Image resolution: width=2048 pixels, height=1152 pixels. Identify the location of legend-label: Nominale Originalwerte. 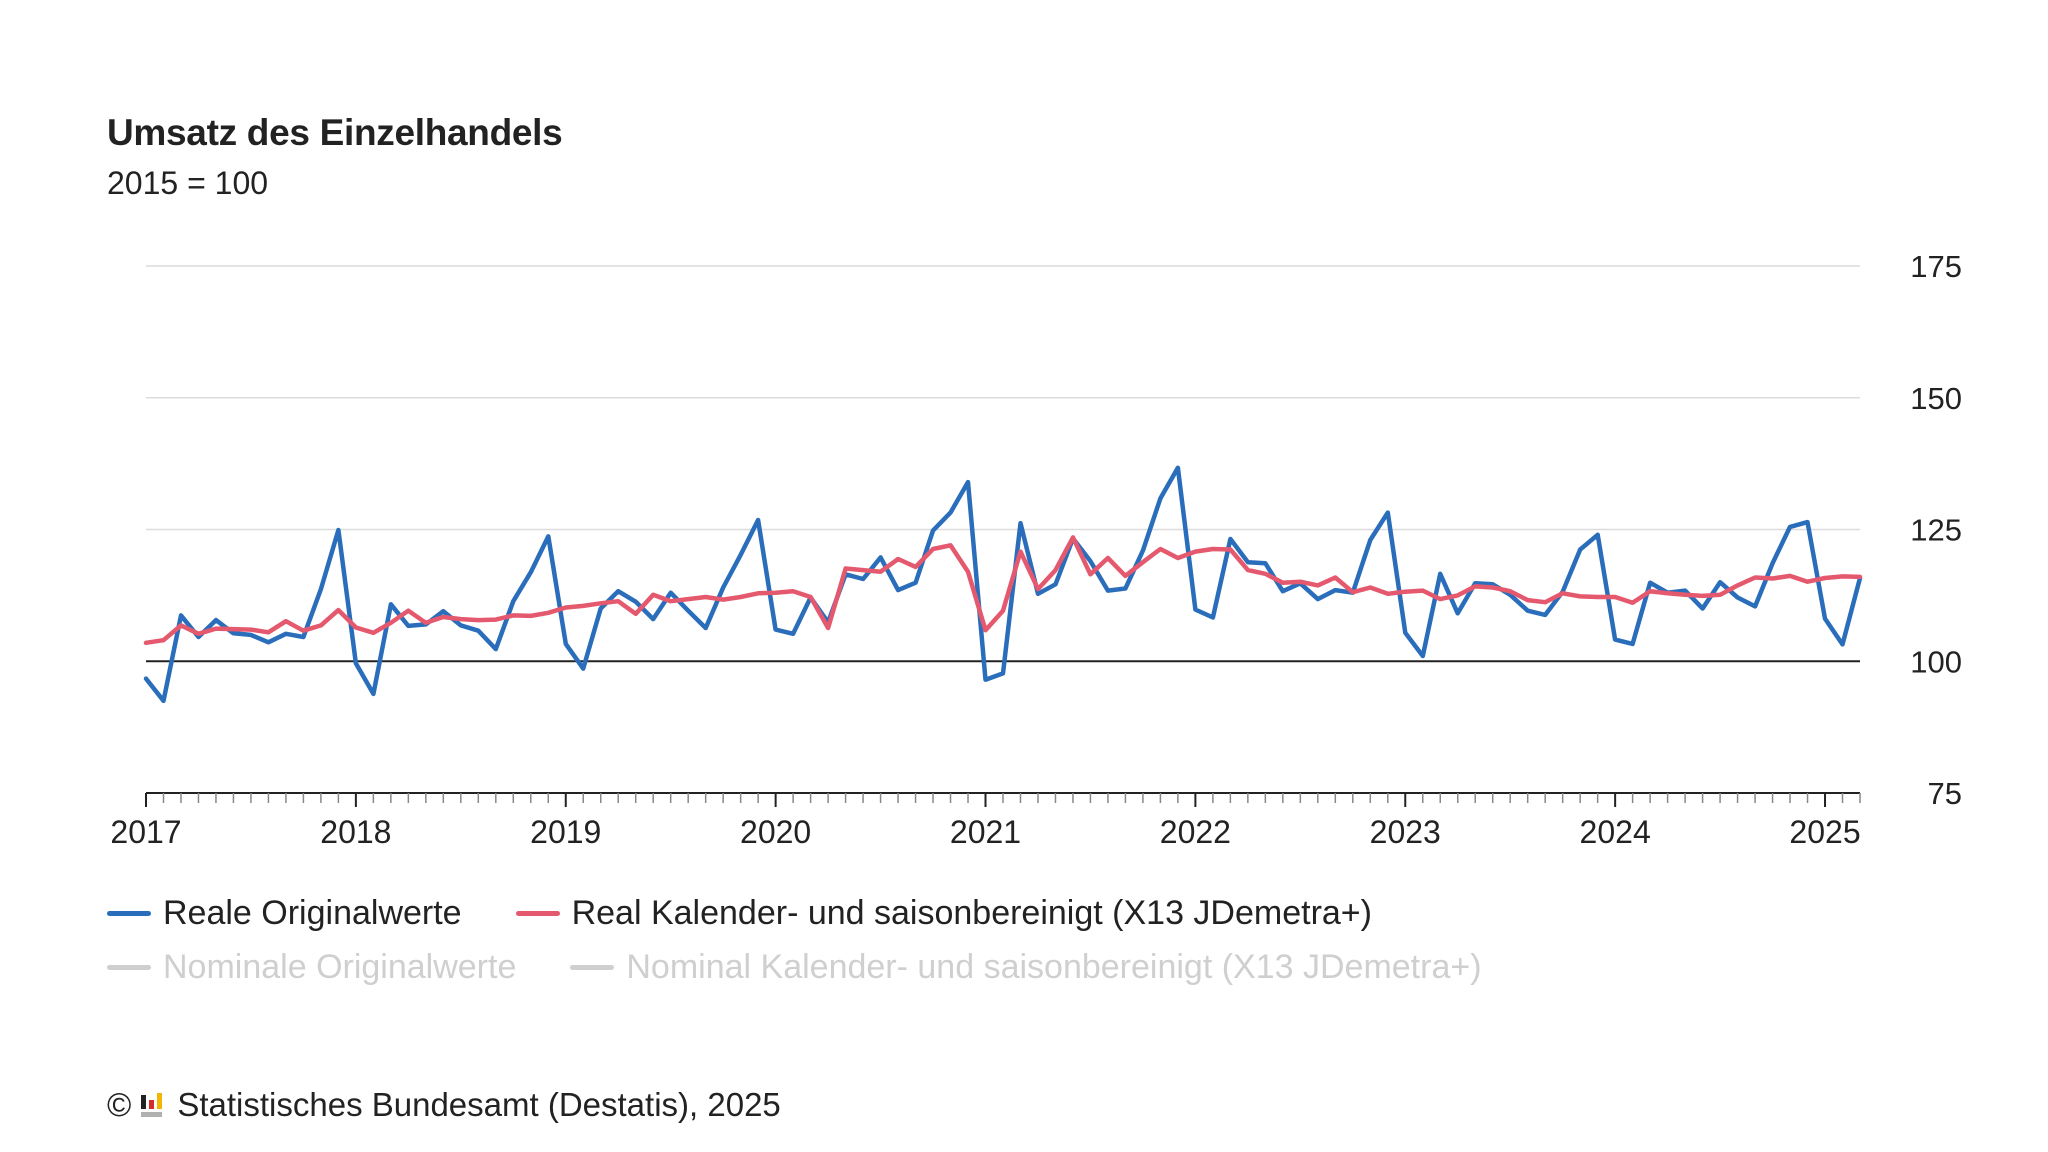
(340, 967).